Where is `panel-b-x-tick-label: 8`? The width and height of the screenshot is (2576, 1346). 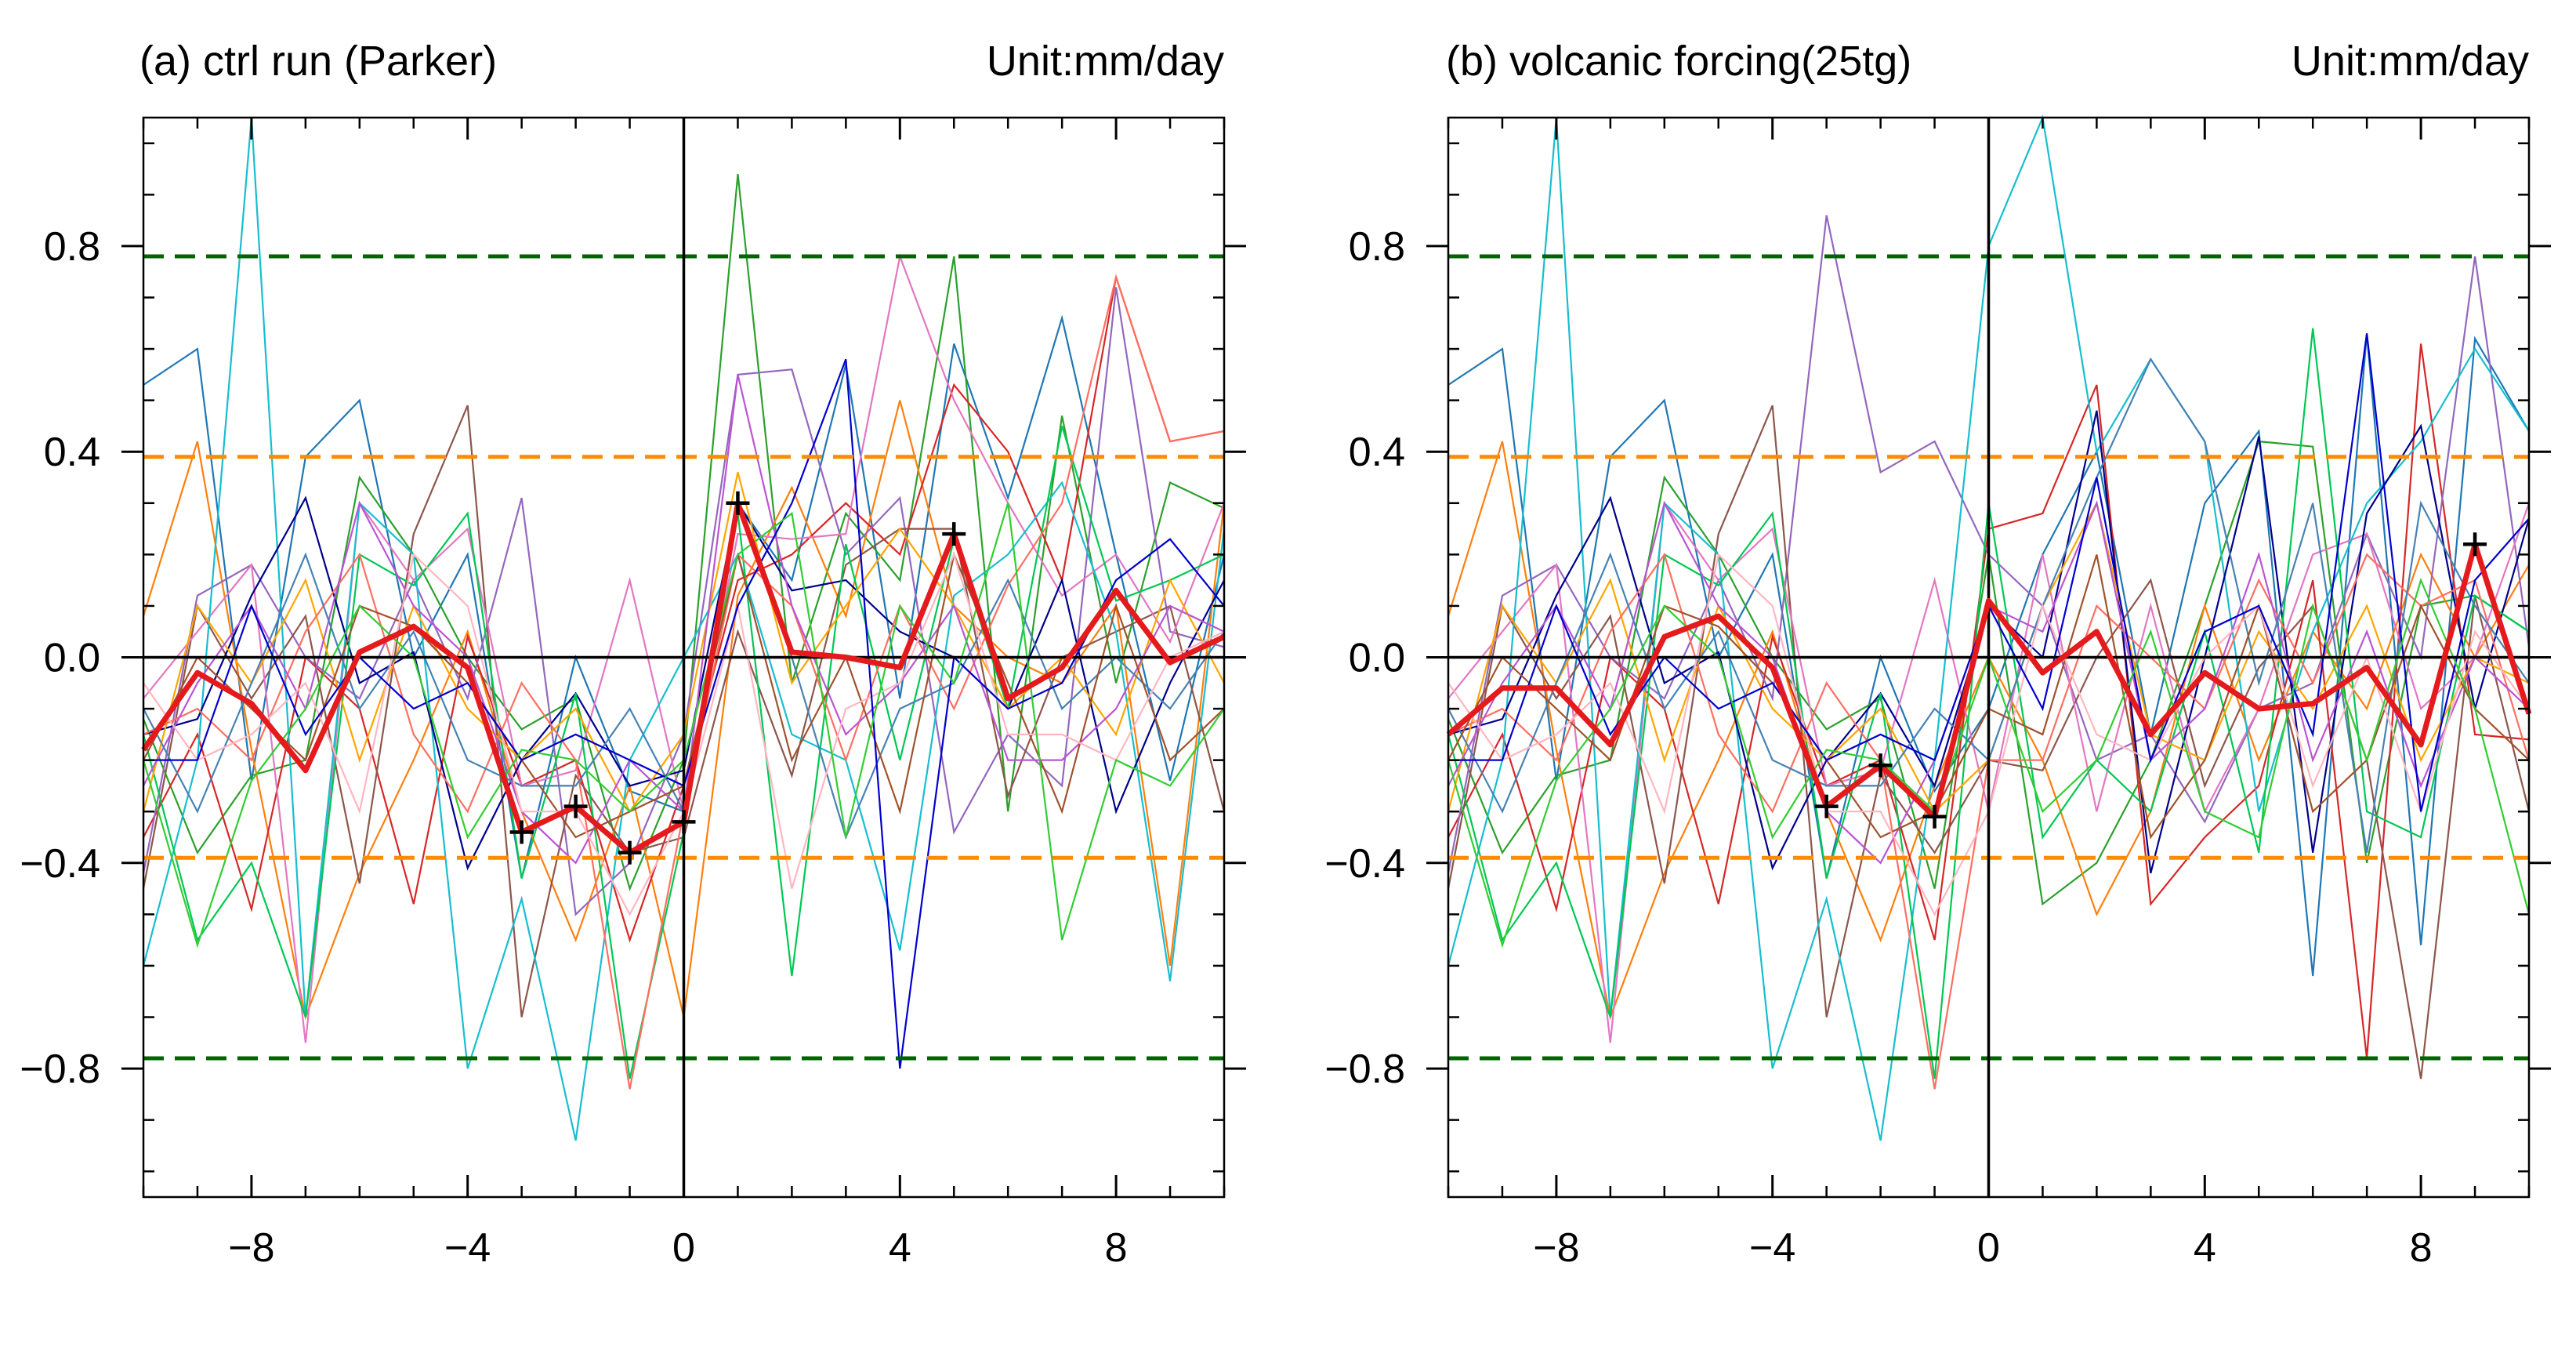
panel-b-x-tick-label: 8 is located at coordinates (2421, 1248).